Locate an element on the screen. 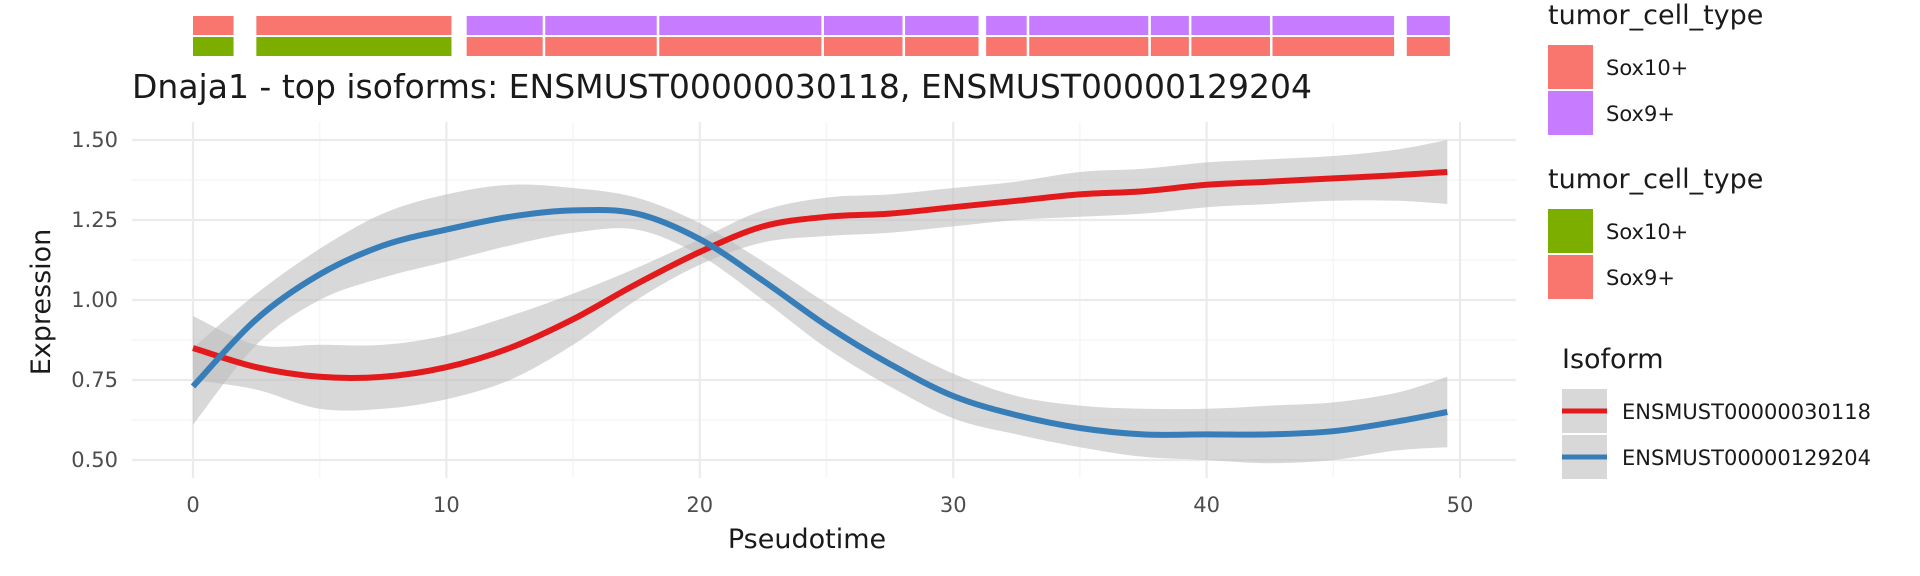 The width and height of the screenshot is (1920, 576). legend-1: tumor_cell_type Sox10+ Sox9+ is located at coordinates (1655, 67).